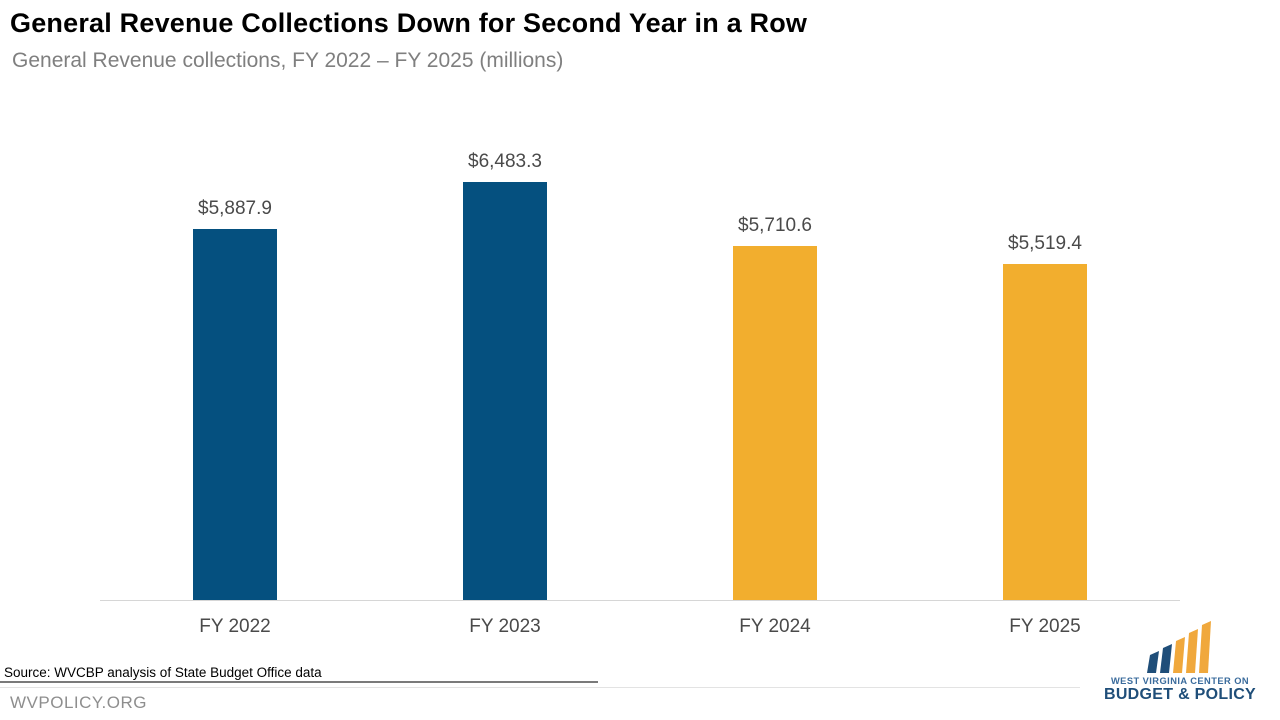  What do you see at coordinates (235, 208) in the screenshot?
I see `bar-value-label: $5,887.9` at bounding box center [235, 208].